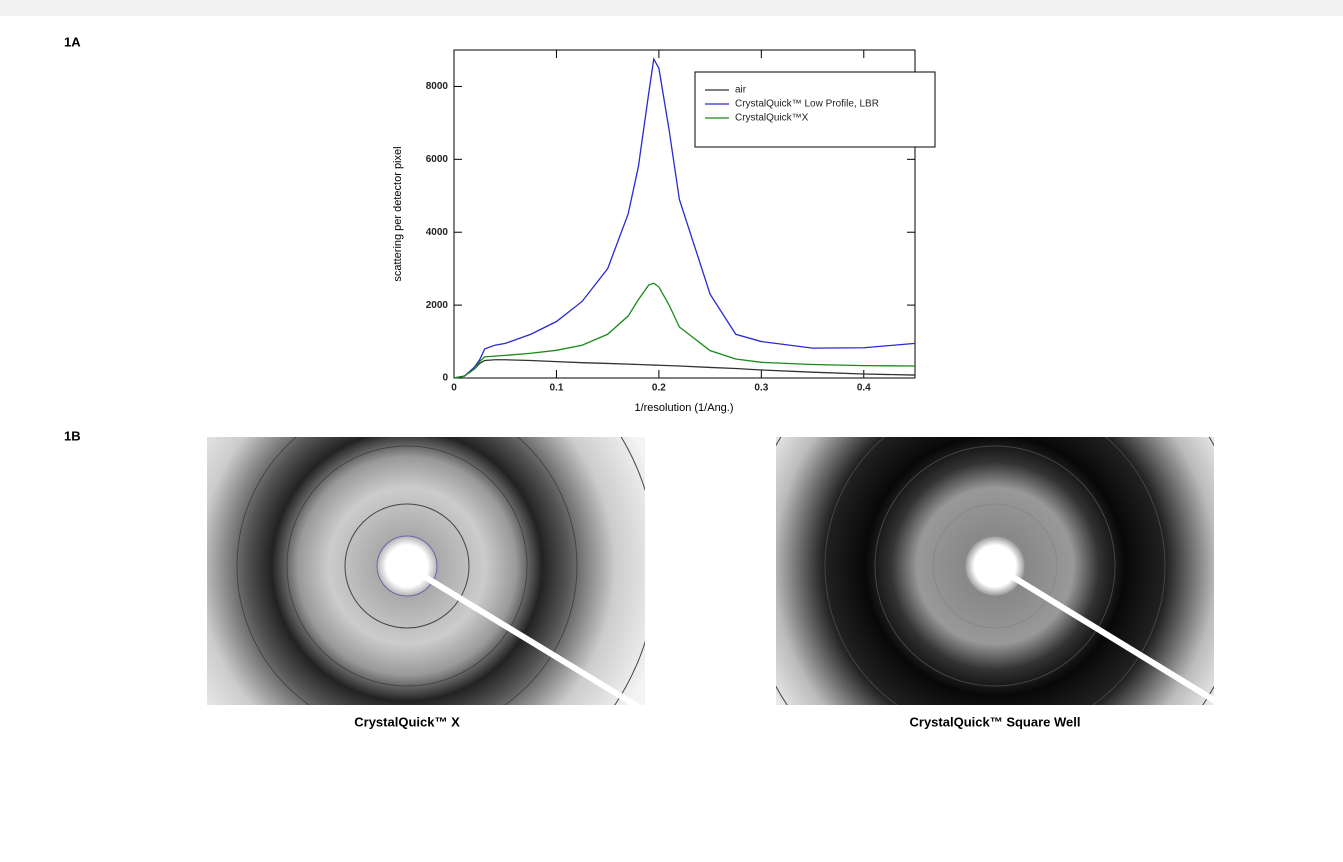  What do you see at coordinates (407, 721) in the screenshot?
I see `caption: CrystalQuick™ X` at bounding box center [407, 721].